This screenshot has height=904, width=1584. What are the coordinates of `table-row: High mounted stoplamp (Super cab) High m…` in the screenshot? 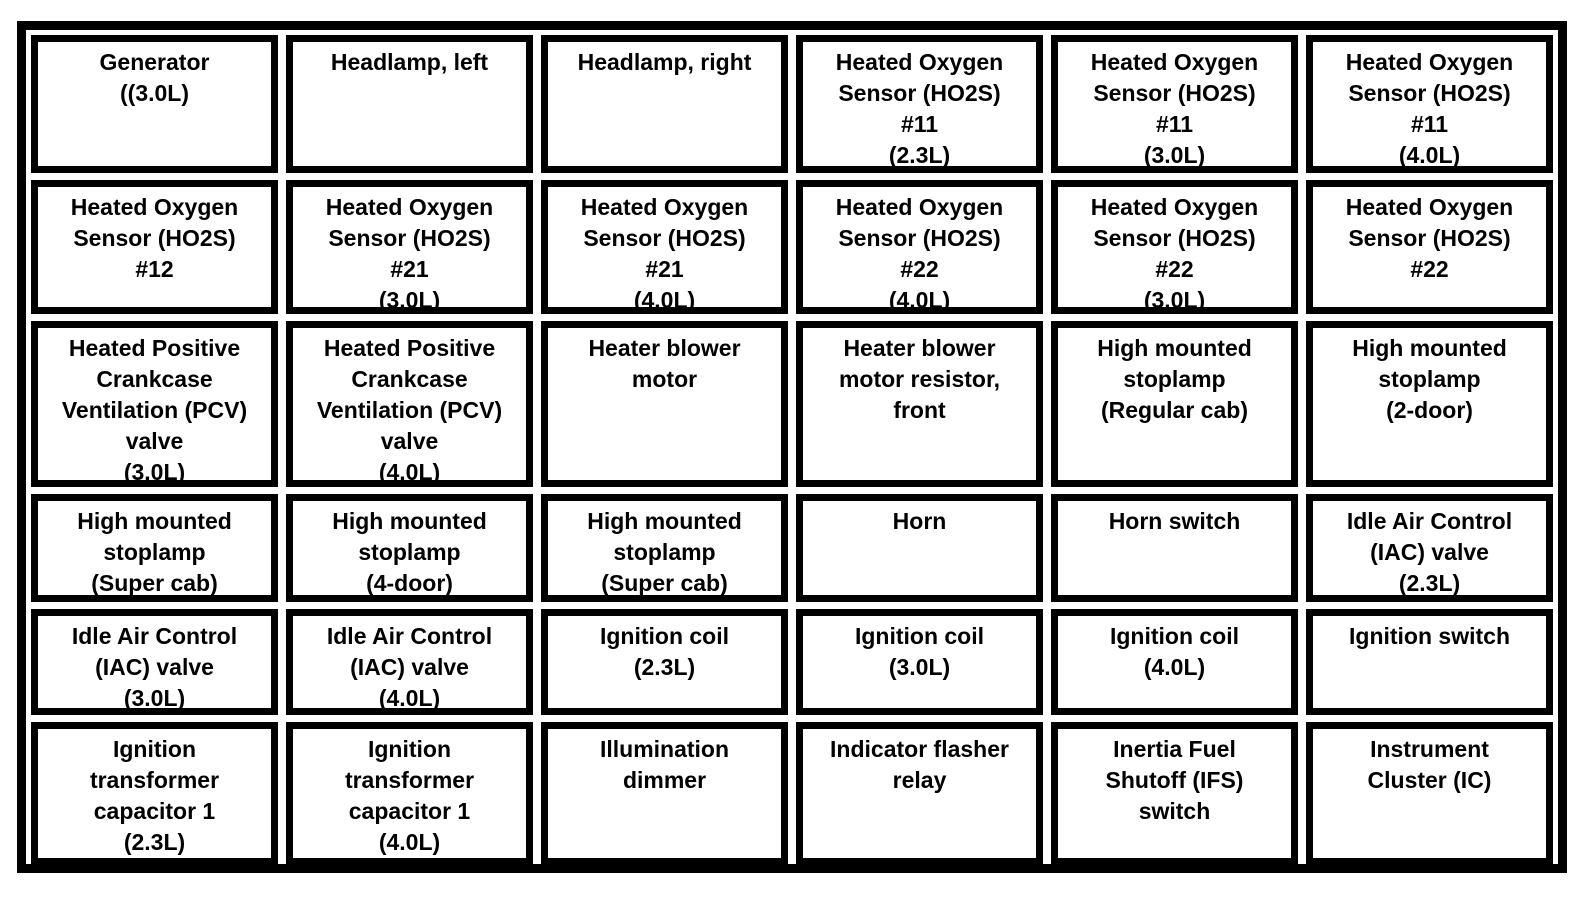 It's located at (792, 548).